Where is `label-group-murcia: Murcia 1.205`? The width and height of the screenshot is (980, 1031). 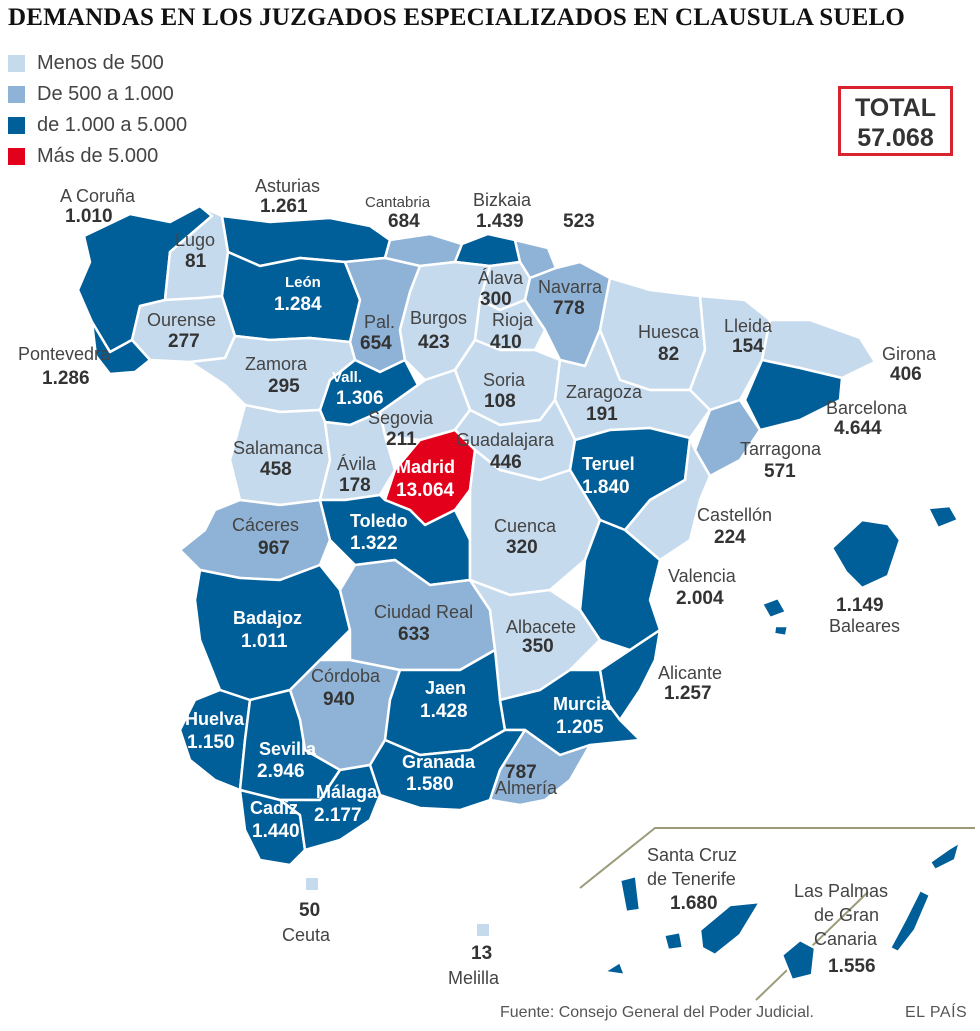 label-group-murcia: Murcia 1.205 is located at coordinates (582, 716).